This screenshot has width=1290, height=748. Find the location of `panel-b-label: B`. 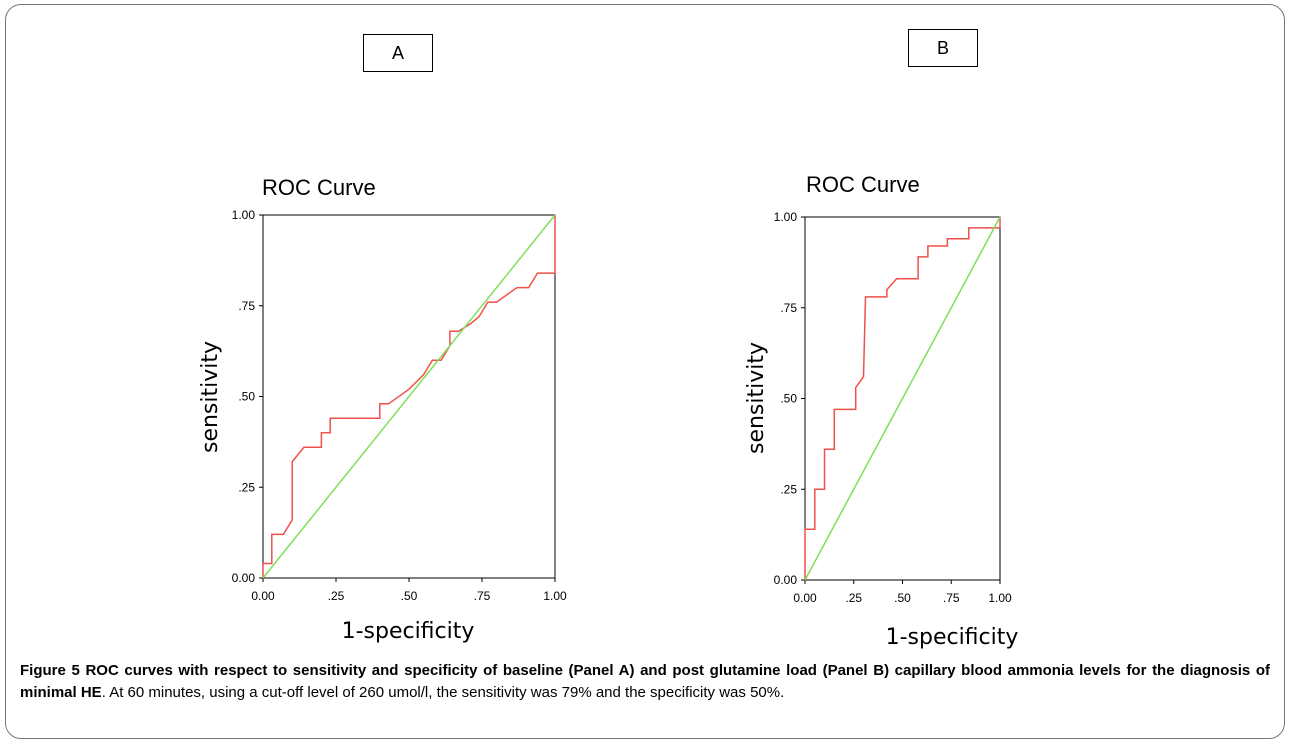

panel-b-label: B is located at coordinates (943, 48).